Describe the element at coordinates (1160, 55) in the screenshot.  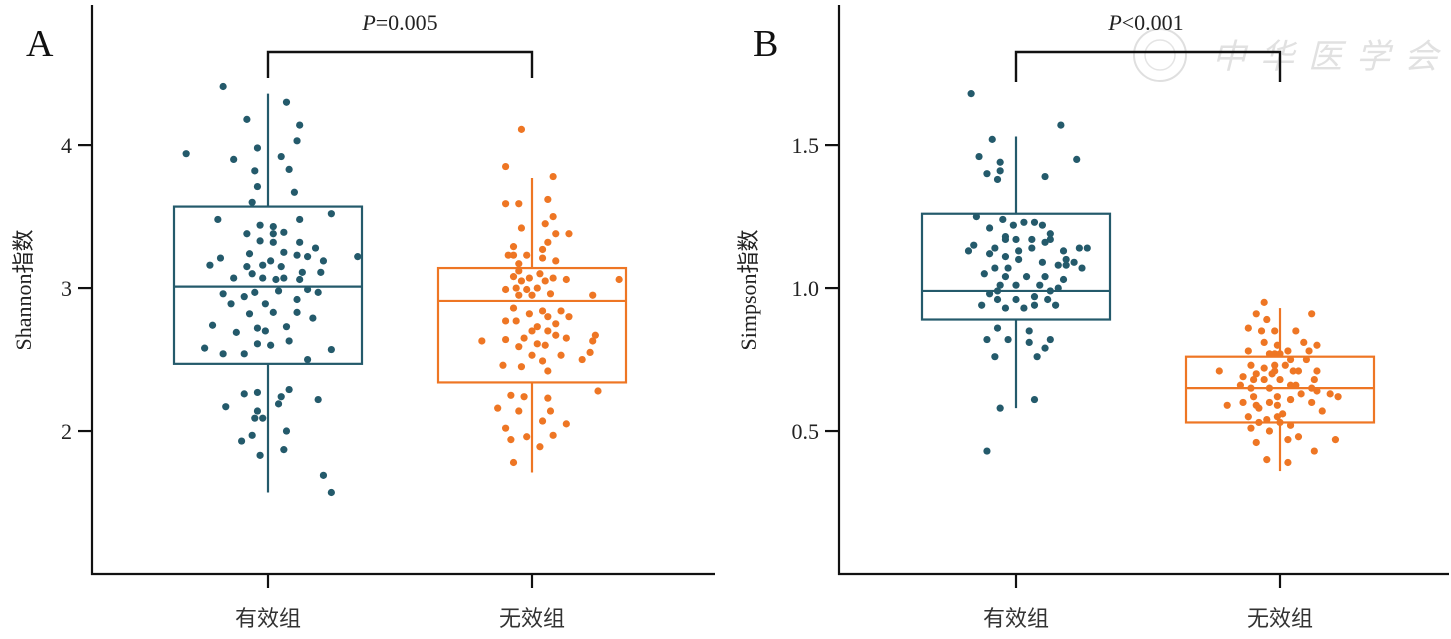
I see `watermark-seal-inner` at that location.